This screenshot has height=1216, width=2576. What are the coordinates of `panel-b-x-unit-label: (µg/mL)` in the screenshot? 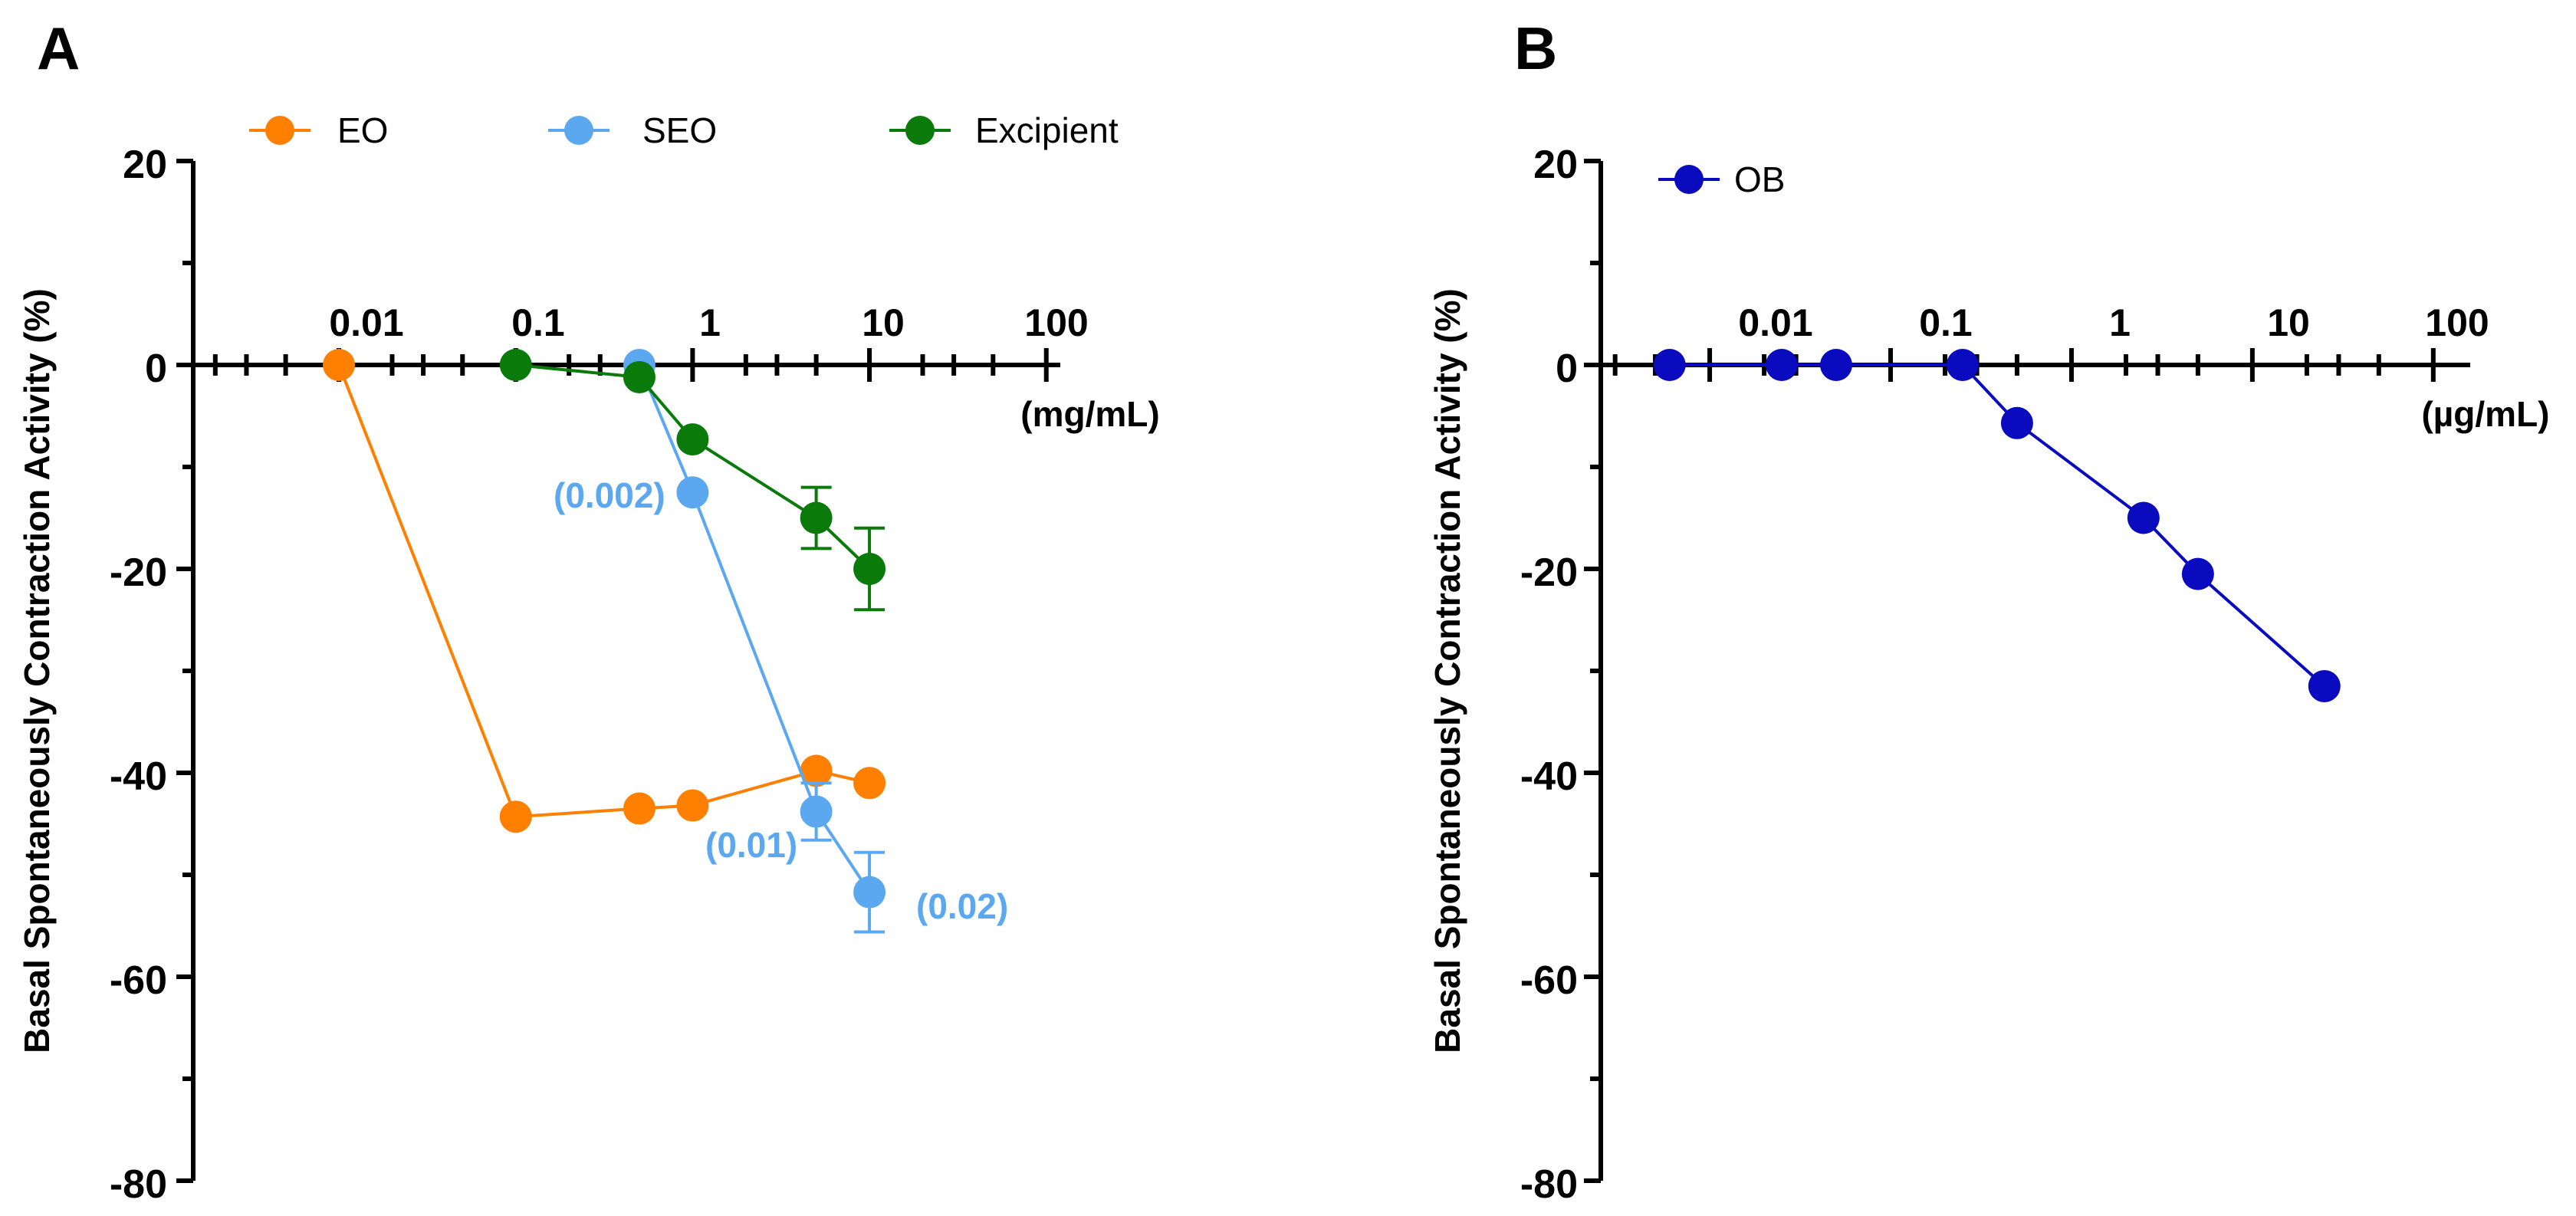 It's located at (2485, 414).